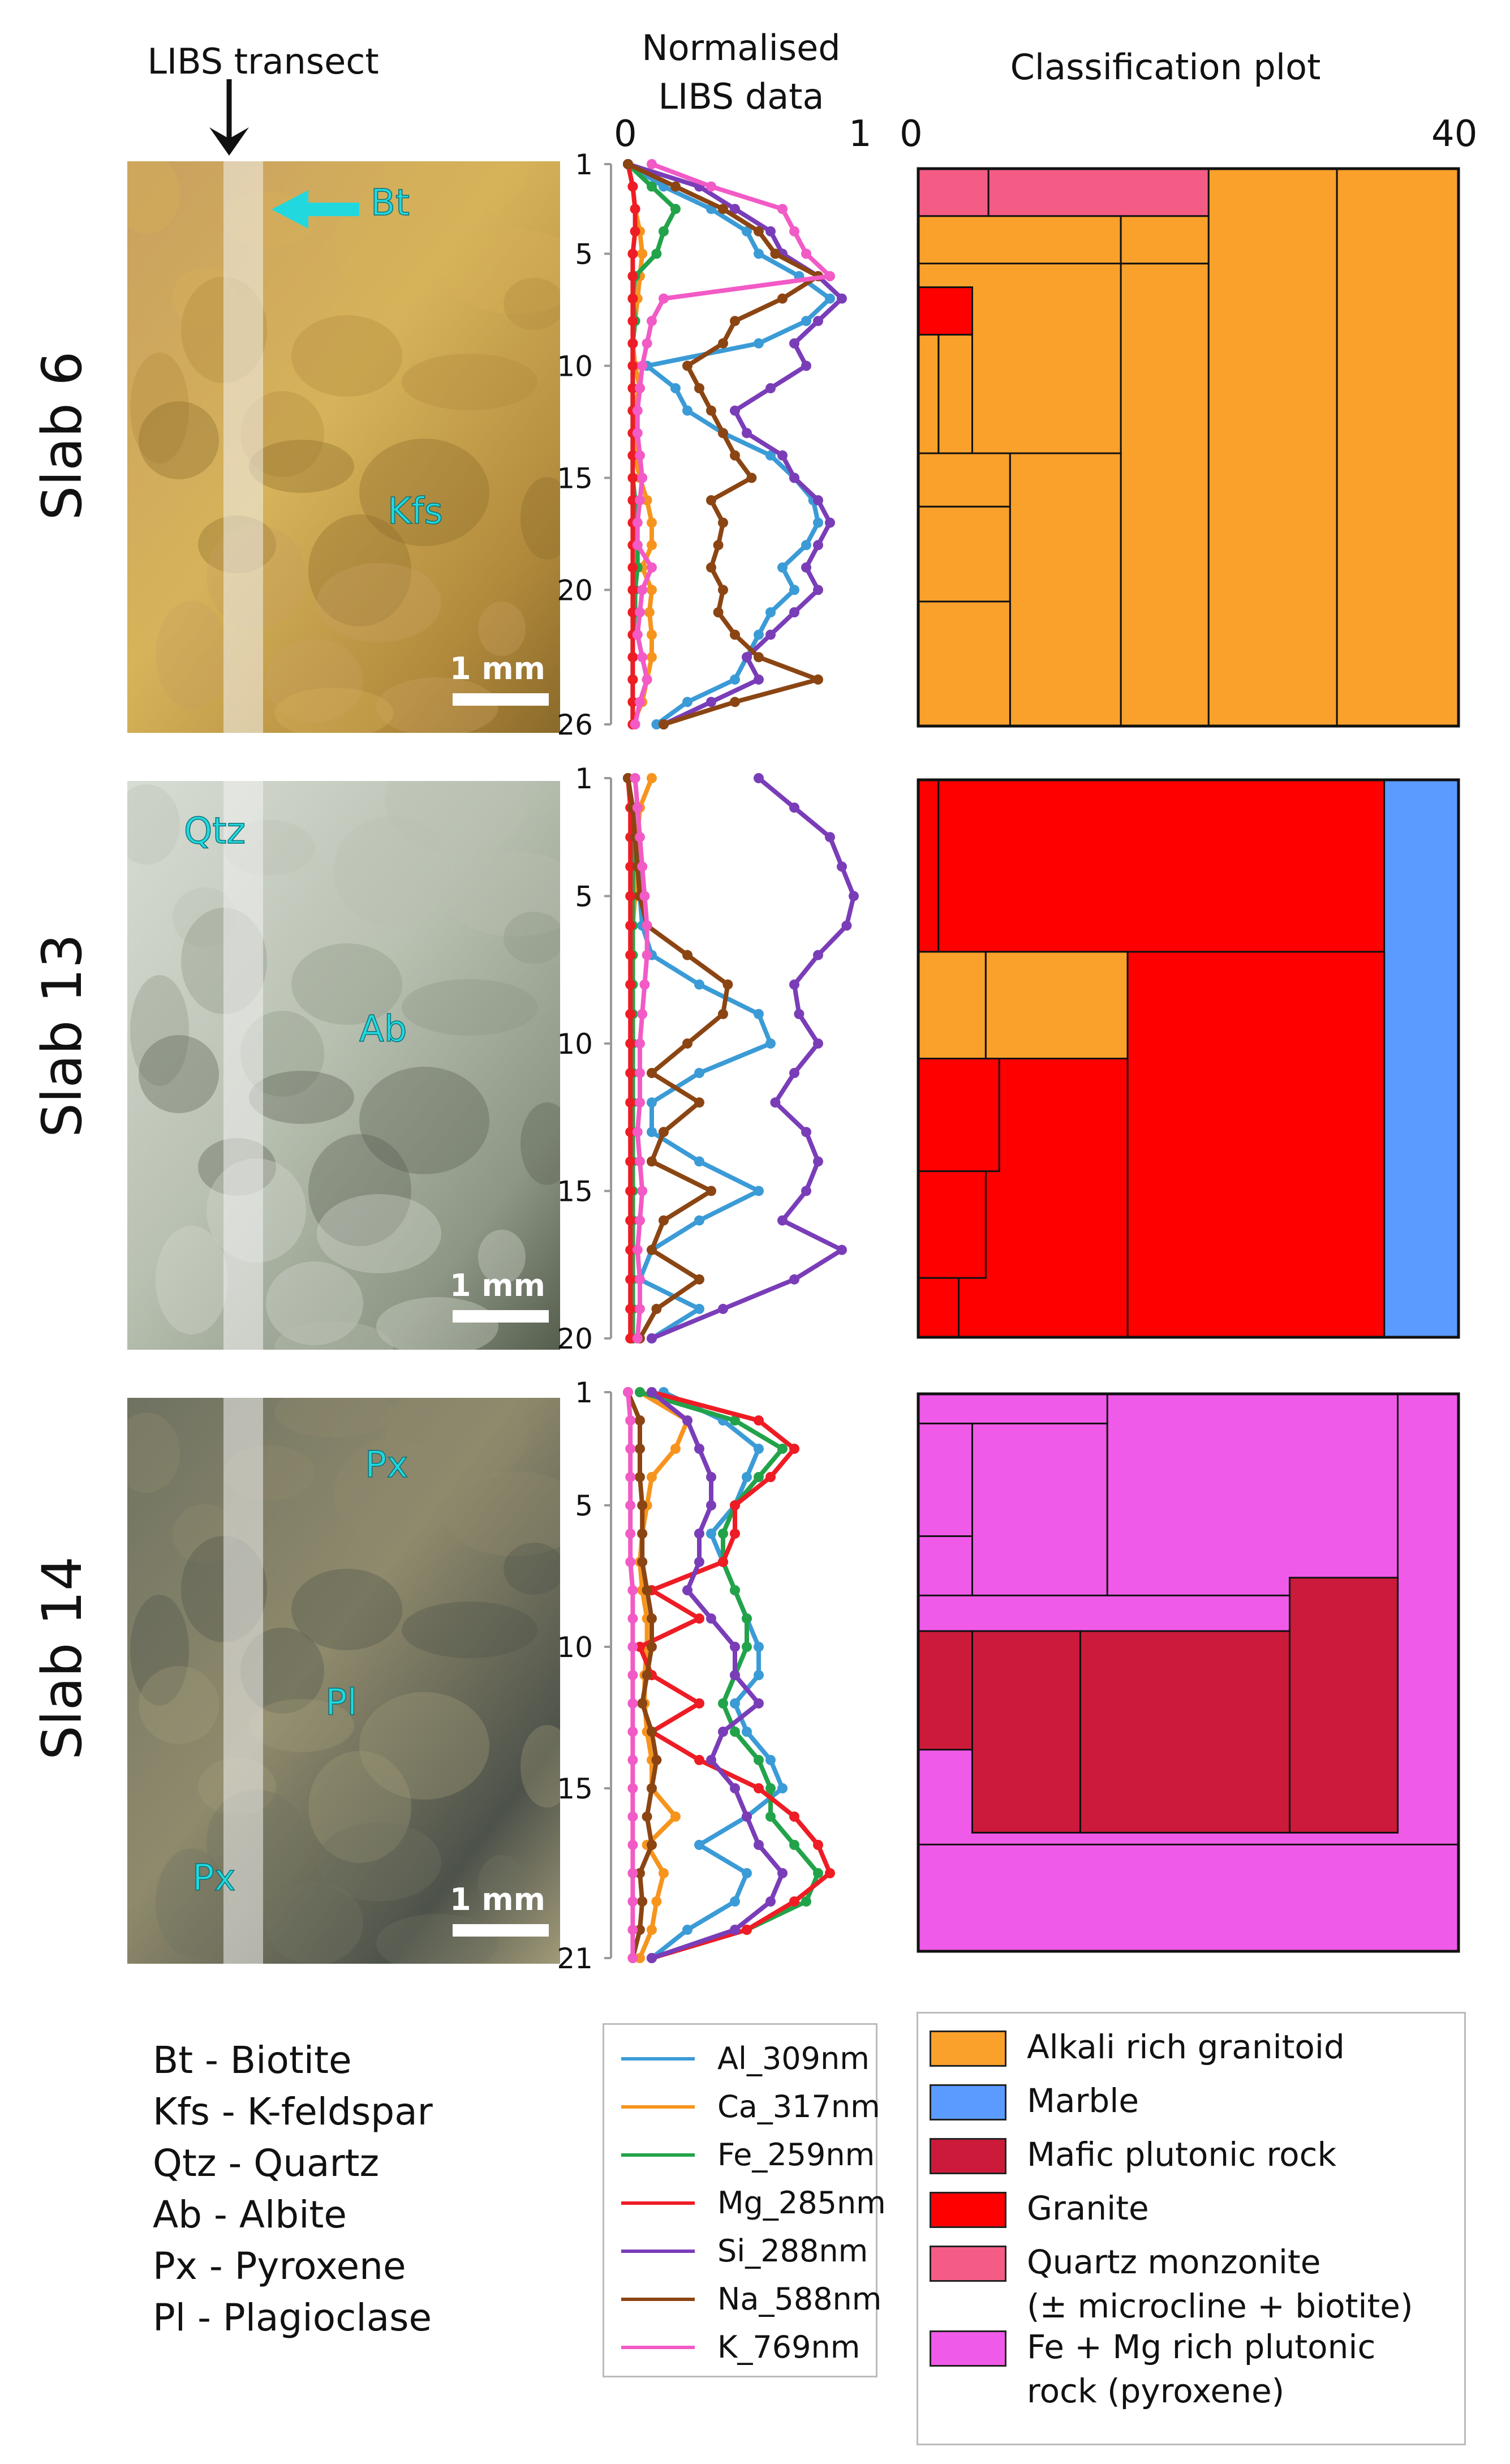 The height and width of the screenshot is (2464, 1510). Describe the element at coordinates (793, 2058) in the screenshot. I see `legend-label: Al_309nm` at that location.